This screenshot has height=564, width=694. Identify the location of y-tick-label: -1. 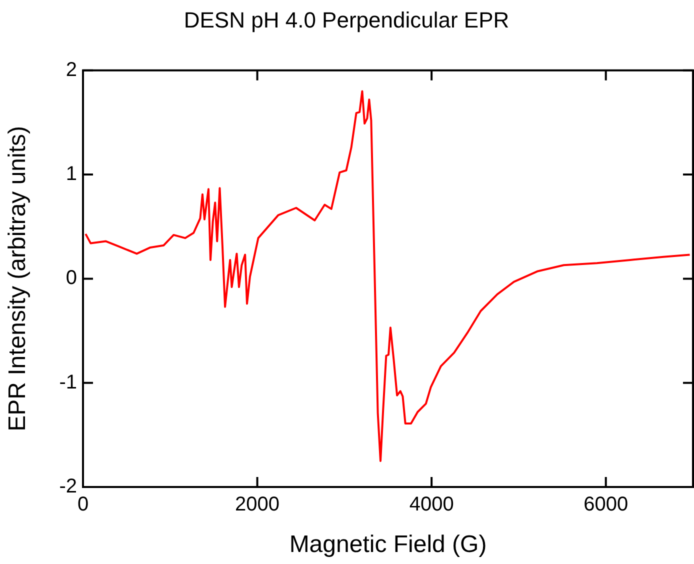
(68, 382).